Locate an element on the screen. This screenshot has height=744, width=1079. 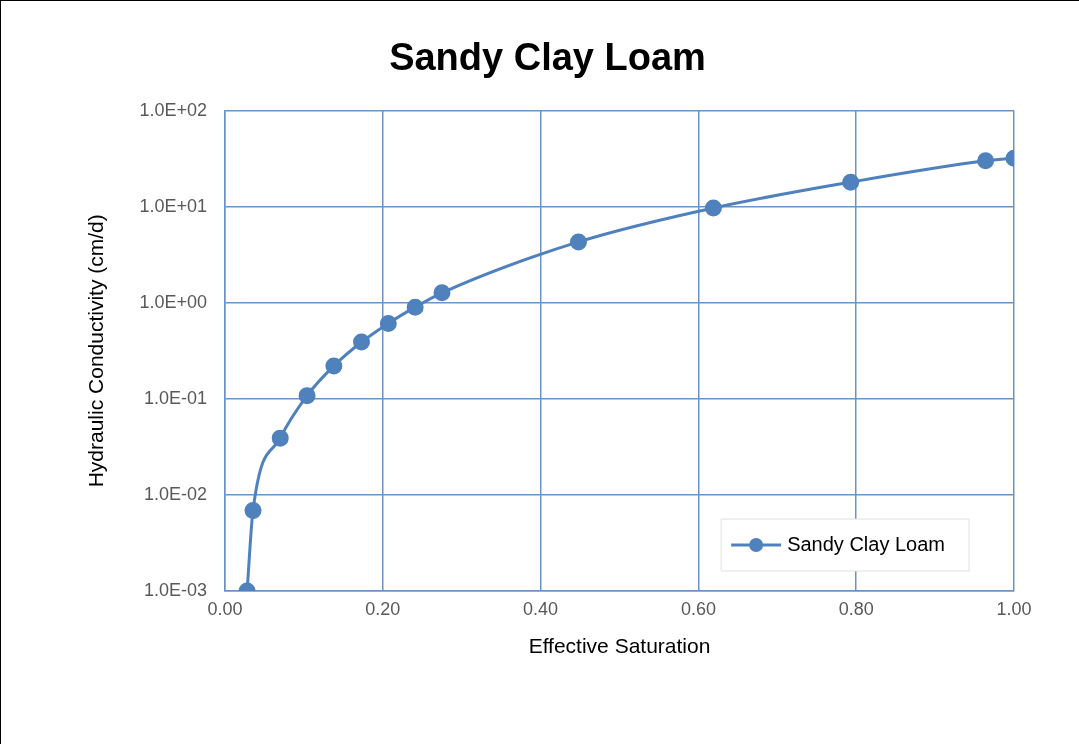
y-tick-label: 1.0E-02 is located at coordinates (175, 493).